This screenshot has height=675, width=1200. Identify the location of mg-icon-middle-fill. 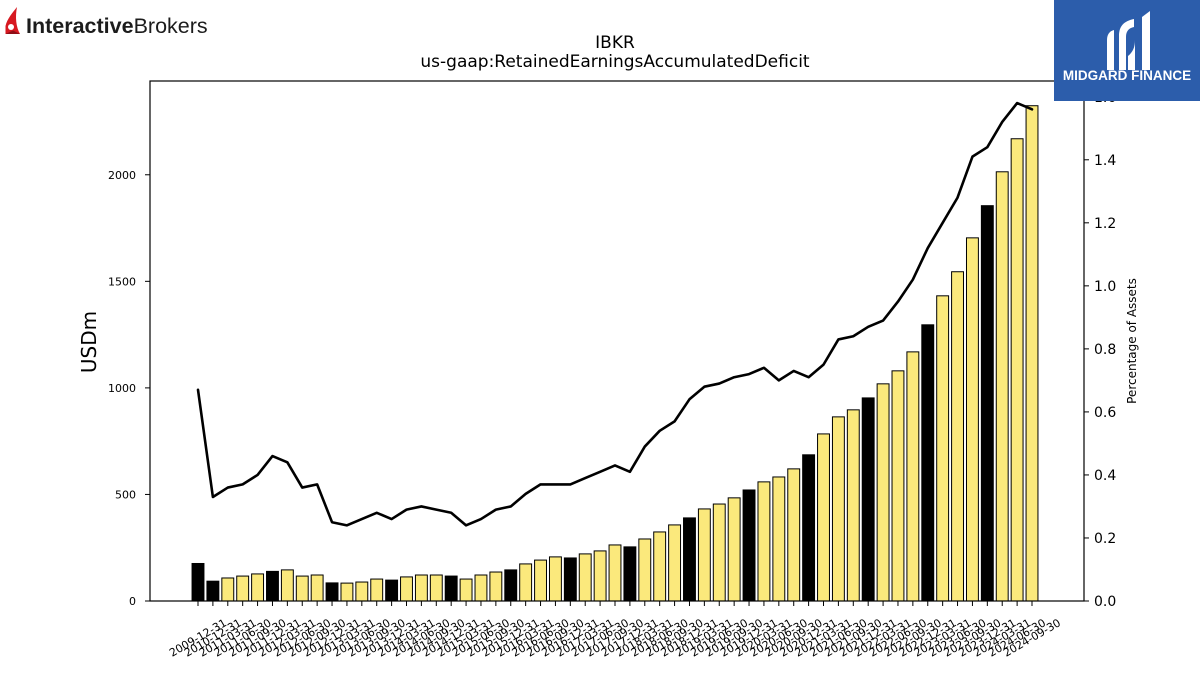
(1131, 55).